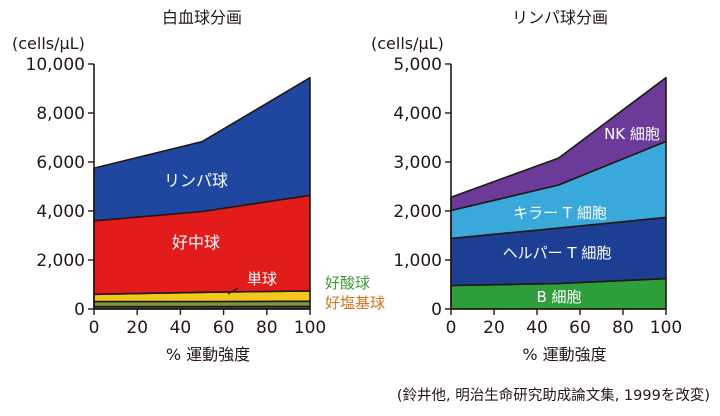 This screenshot has width=720, height=416. What do you see at coordinates (417, 212) in the screenshot?
I see `y-tick-label-2-2: 2,000` at bounding box center [417, 212].